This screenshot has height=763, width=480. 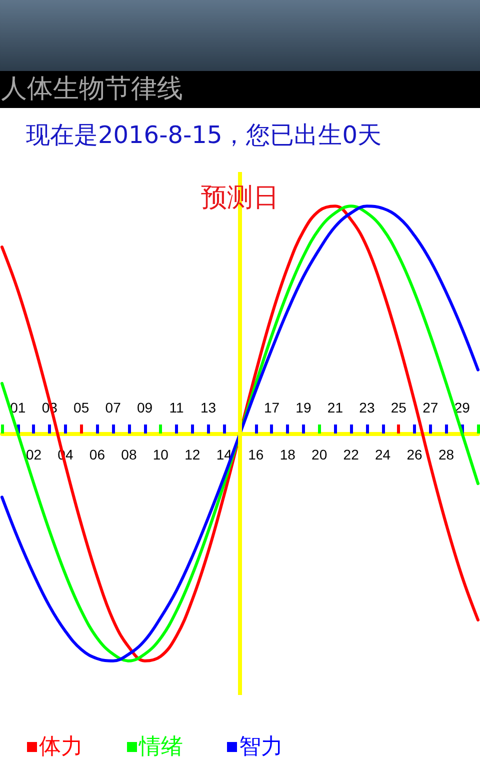 What do you see at coordinates (351, 454) in the screenshot?
I see `x-tick-label: 22` at bounding box center [351, 454].